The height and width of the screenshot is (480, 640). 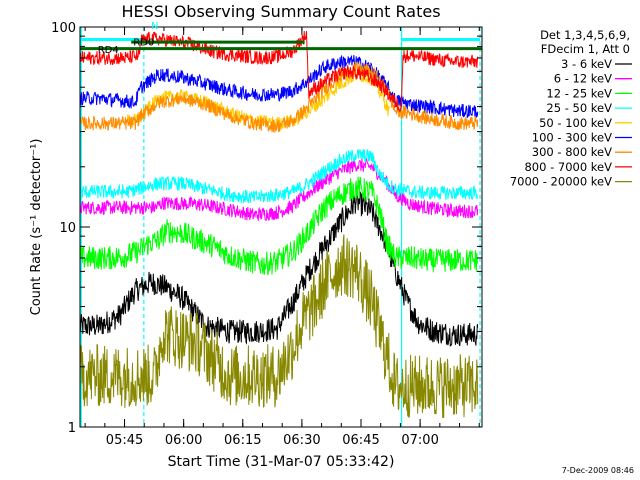 I want to click on annotation-n: N, so click(x=154, y=26).